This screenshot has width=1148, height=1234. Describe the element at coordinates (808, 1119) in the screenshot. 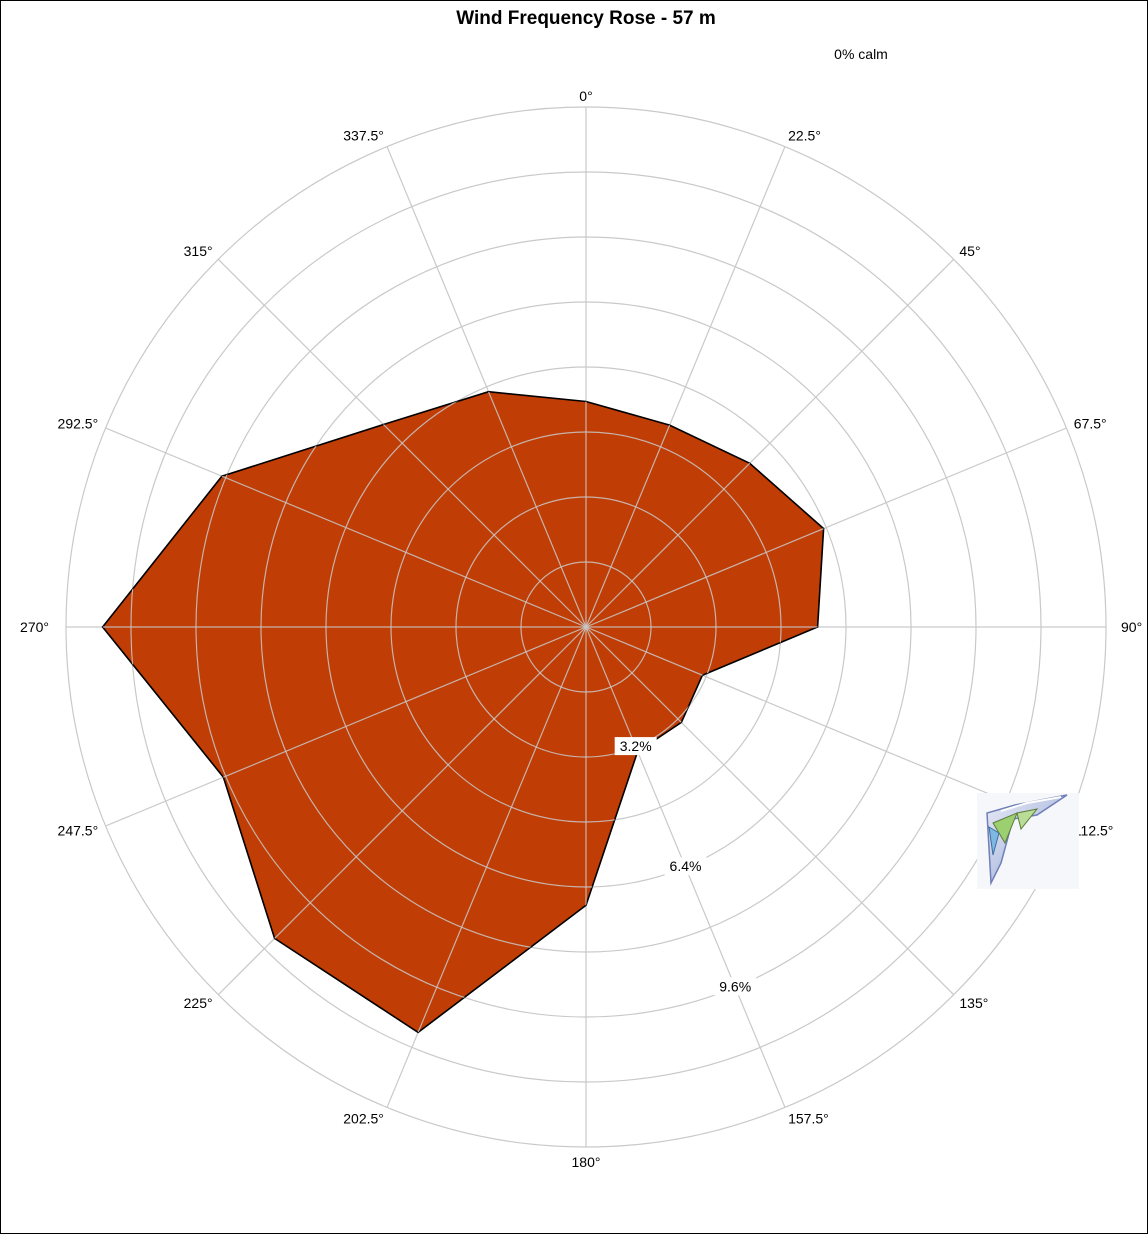

I see `direction-label-157-5: 157.5°` at that location.